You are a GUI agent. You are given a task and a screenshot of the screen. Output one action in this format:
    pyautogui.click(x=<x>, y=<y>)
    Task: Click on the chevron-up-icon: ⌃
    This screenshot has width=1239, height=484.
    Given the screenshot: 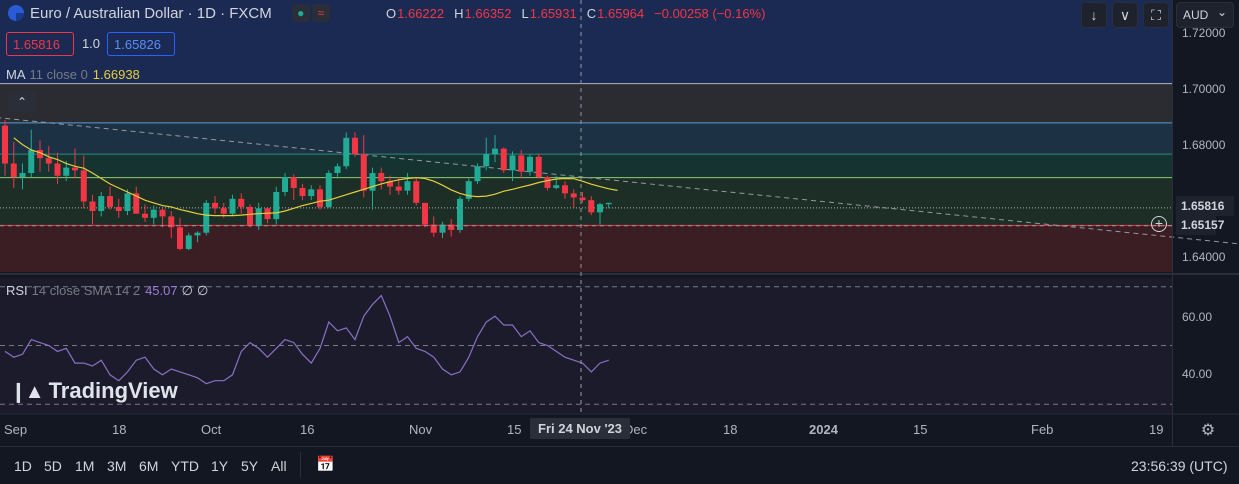 What is the action you would take?
    pyautogui.click(x=22, y=102)
    